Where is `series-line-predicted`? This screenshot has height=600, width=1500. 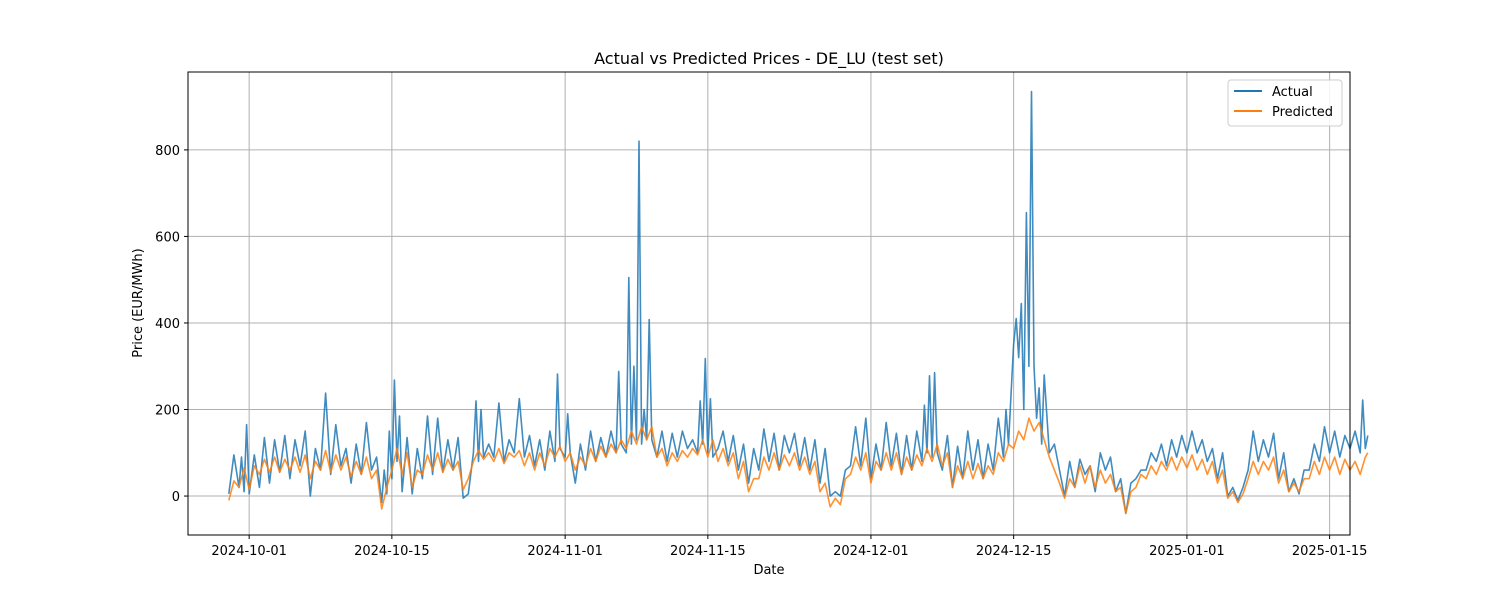 series-line-predicted is located at coordinates (798, 466).